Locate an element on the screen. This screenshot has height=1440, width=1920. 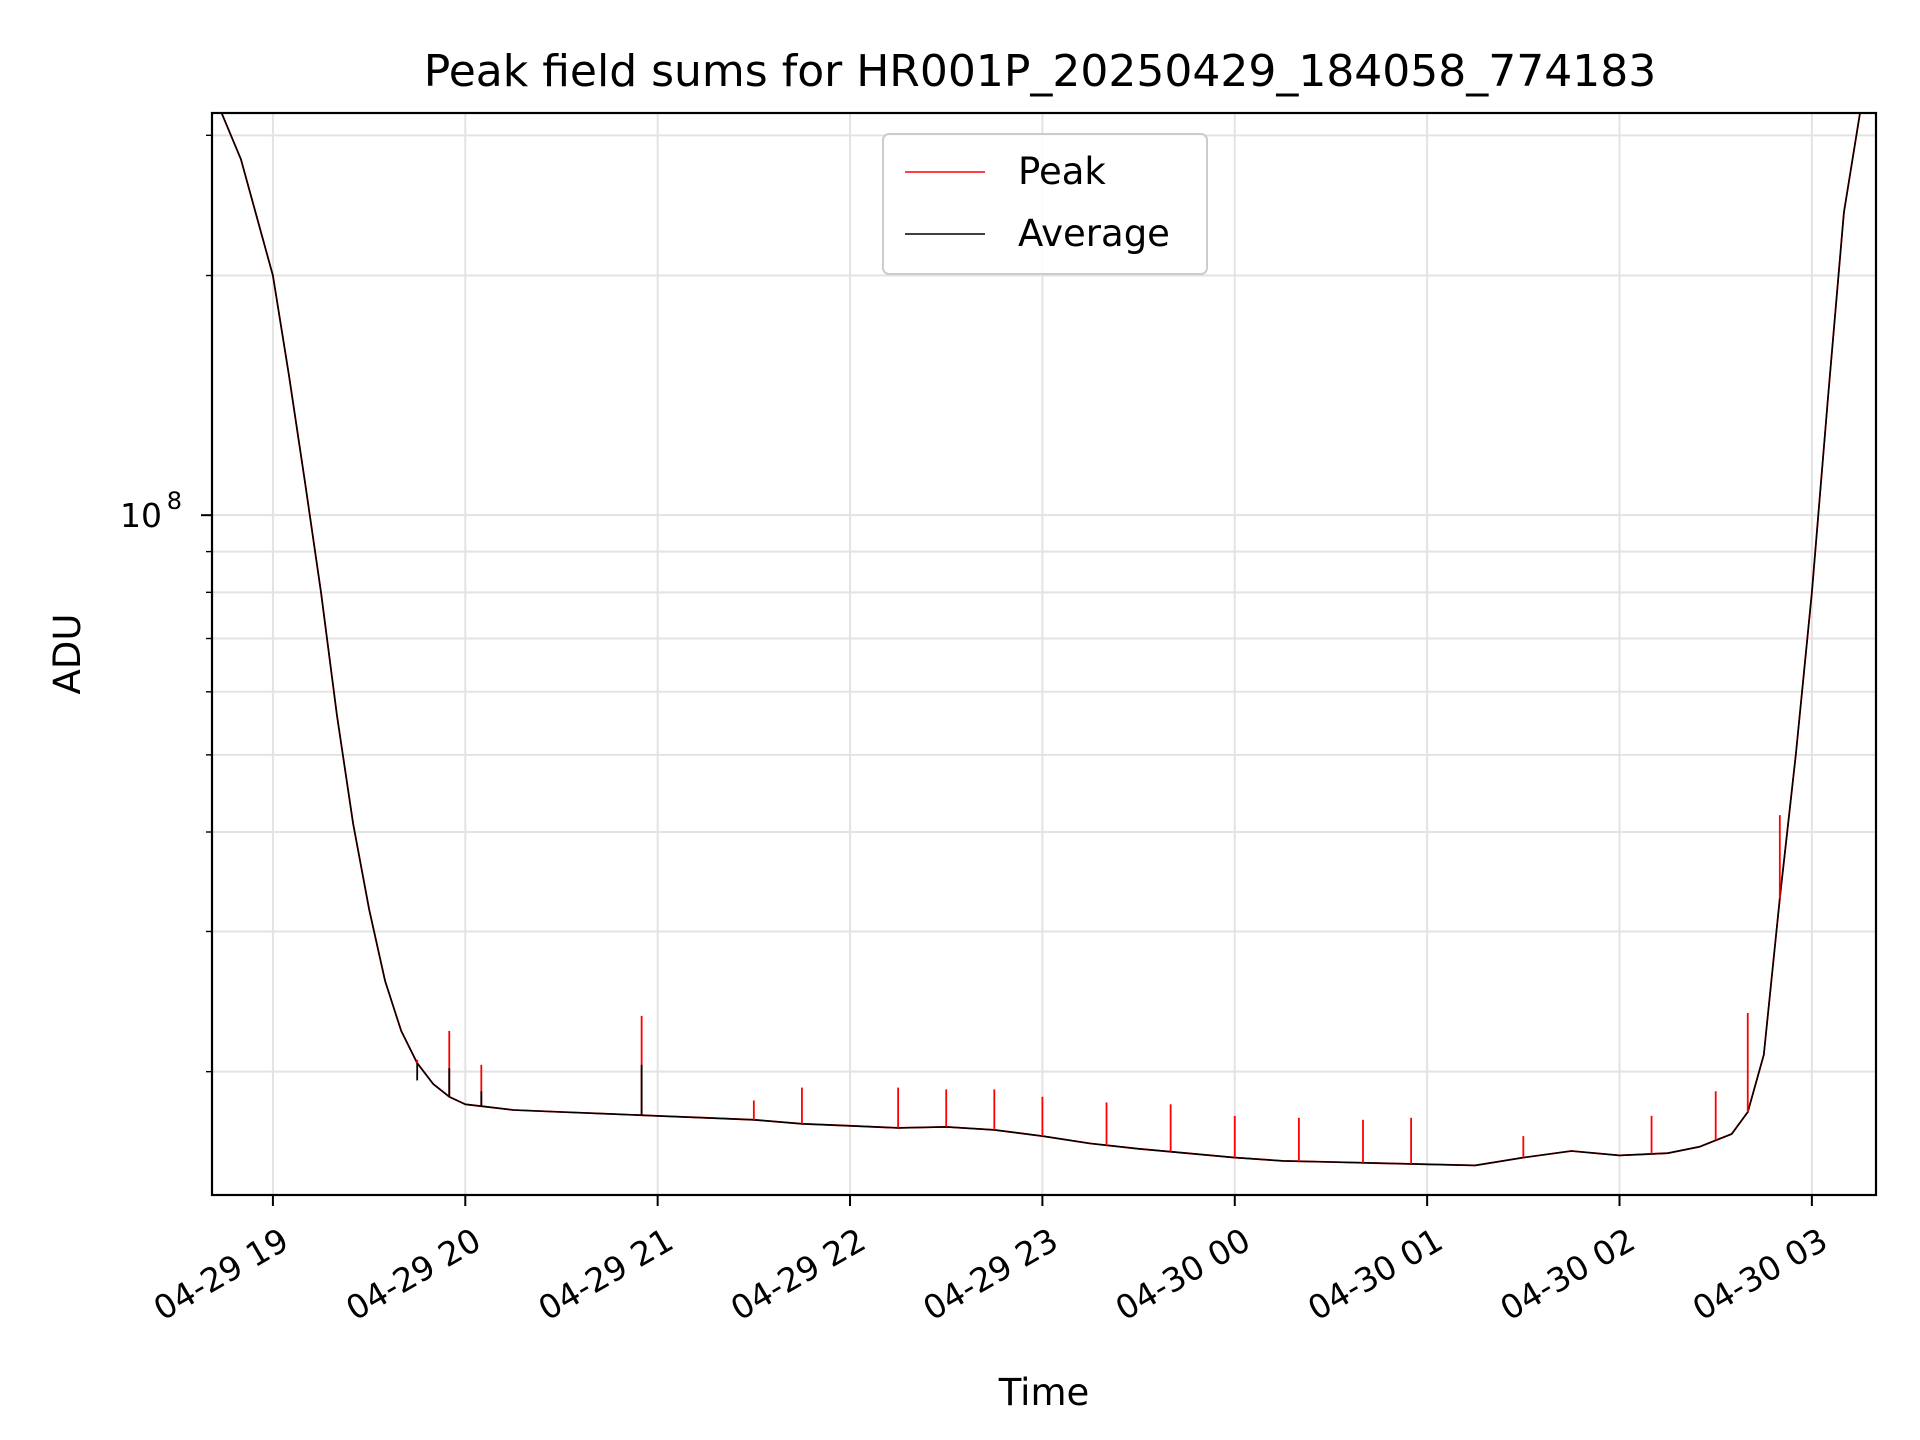
x-tick-label: 04-29 20 is located at coordinates (413, 1274).